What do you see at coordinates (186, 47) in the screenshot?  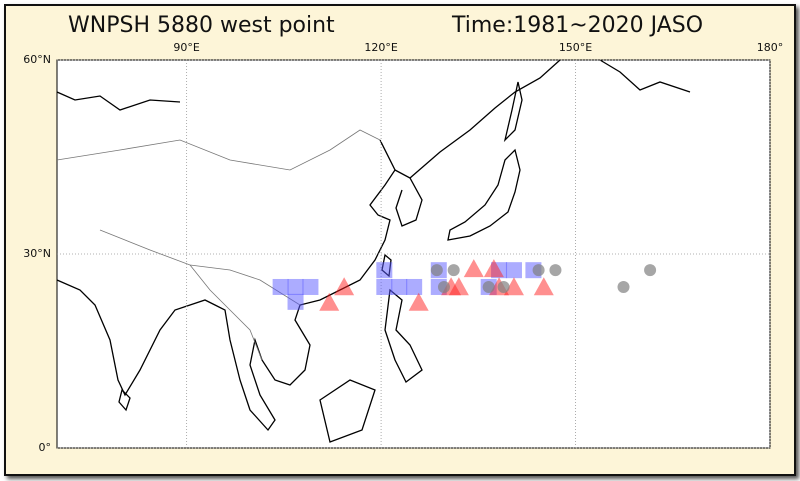 I see `x-tick-label: 90°E` at bounding box center [186, 47].